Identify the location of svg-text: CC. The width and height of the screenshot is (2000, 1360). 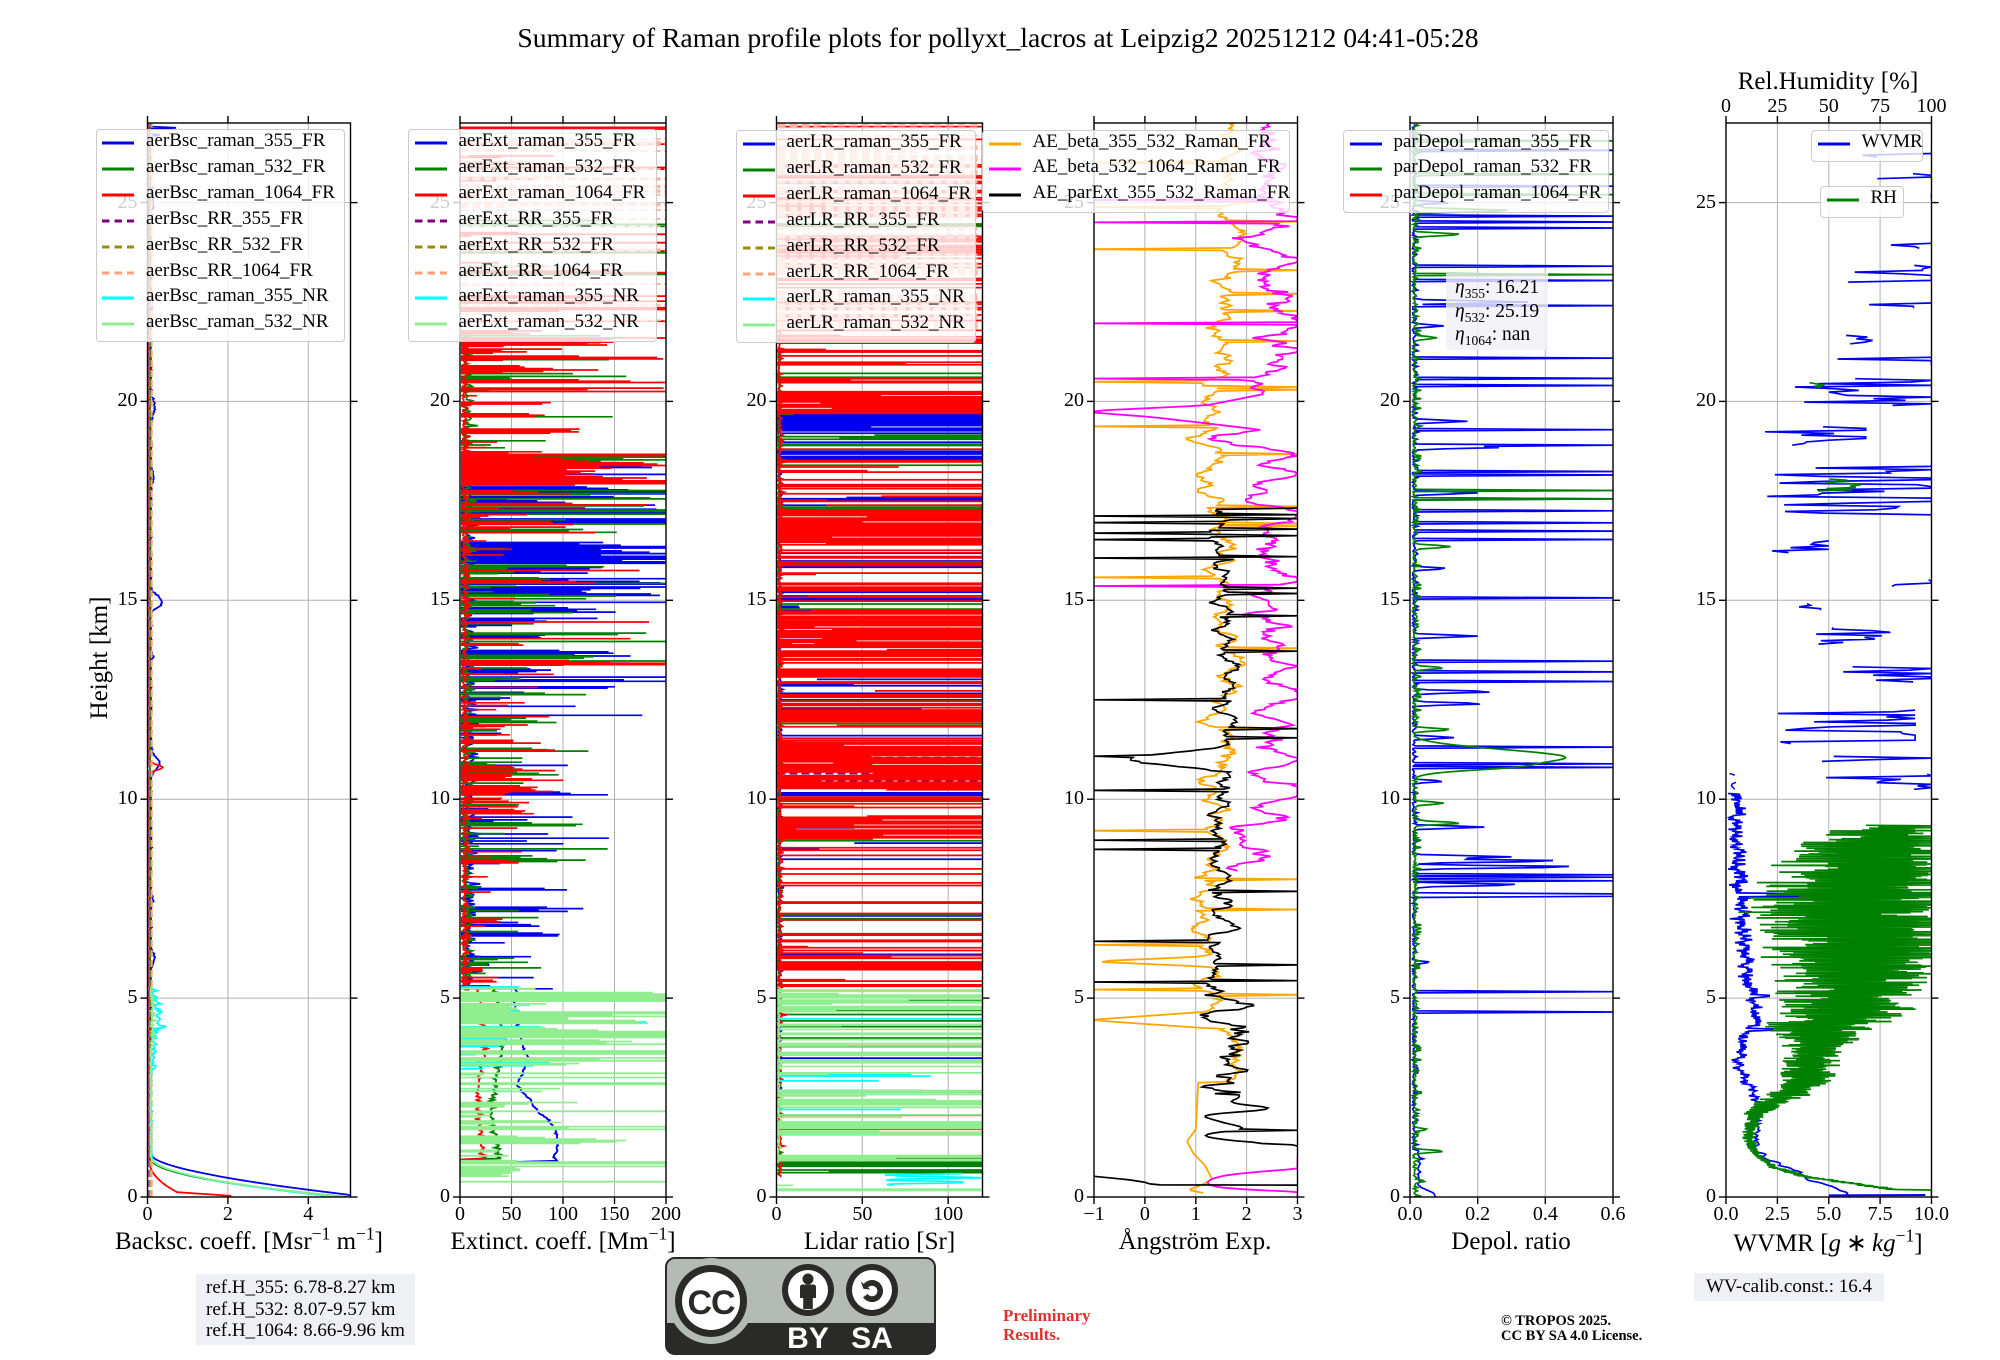
(711, 1303).